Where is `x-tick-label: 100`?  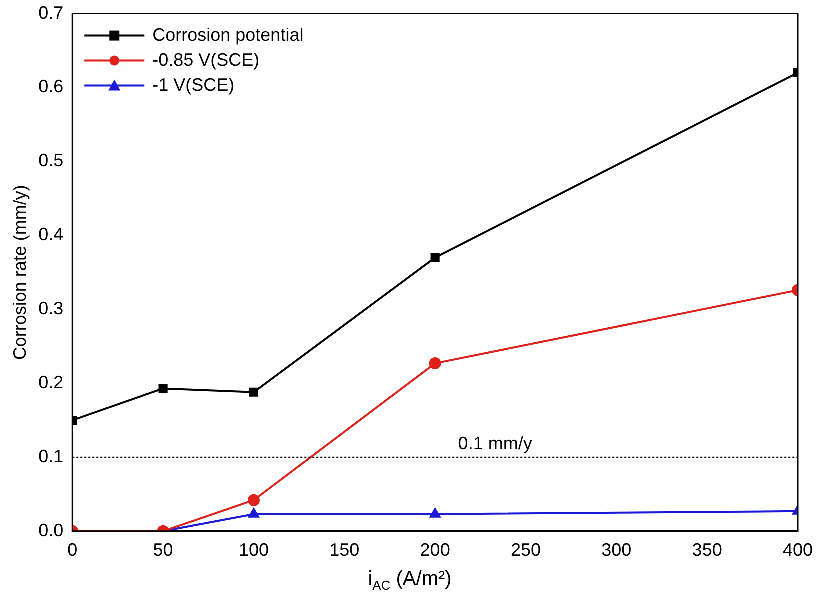 x-tick-label: 100 is located at coordinates (253, 550).